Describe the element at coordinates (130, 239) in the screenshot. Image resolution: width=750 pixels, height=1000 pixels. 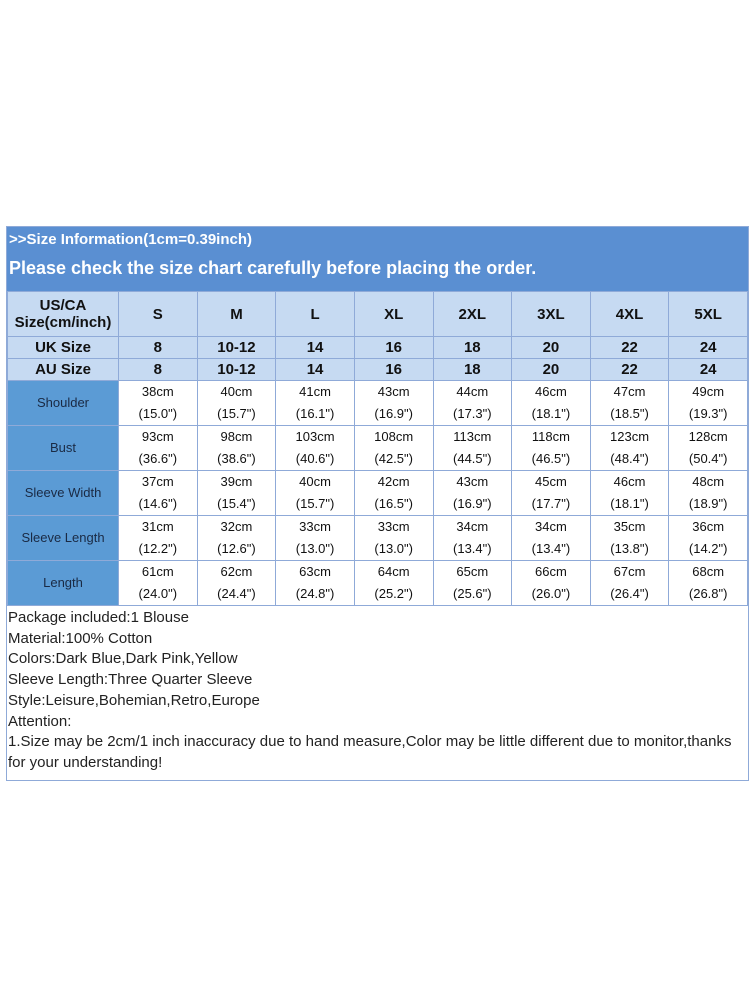
I see `size-info-title: >>Size Information(1cm=0.39inch)` at that location.